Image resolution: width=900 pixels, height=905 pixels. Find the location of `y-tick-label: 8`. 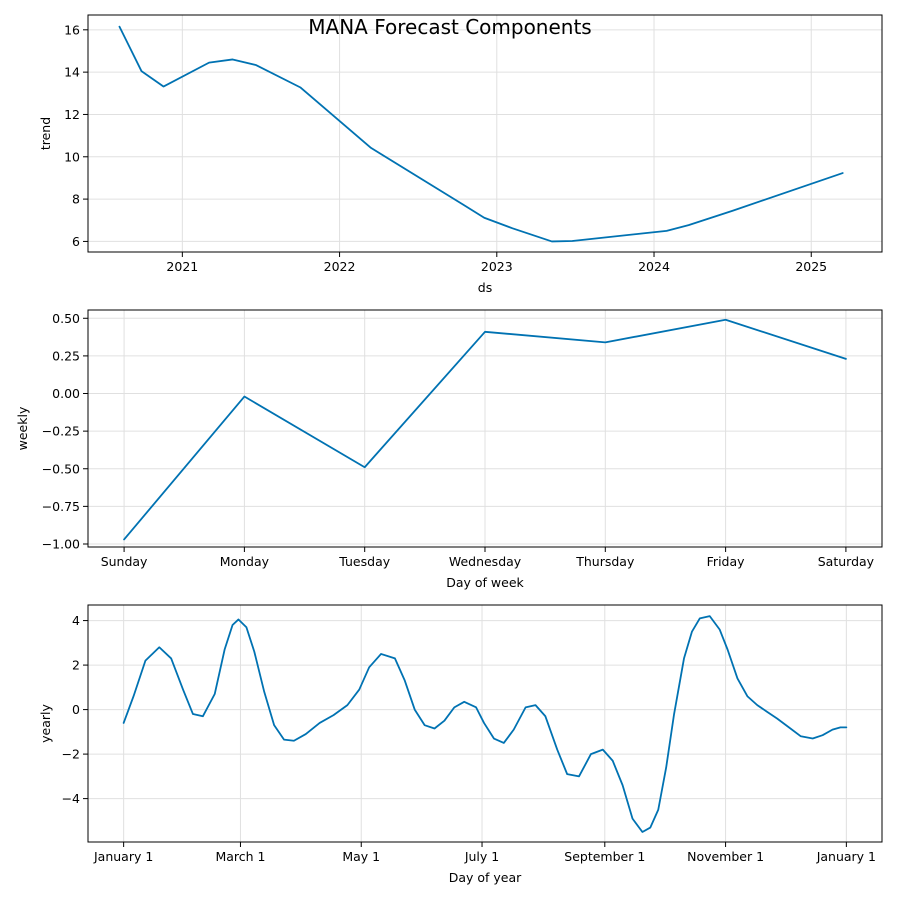

y-tick-label: 8 is located at coordinates (76, 199).